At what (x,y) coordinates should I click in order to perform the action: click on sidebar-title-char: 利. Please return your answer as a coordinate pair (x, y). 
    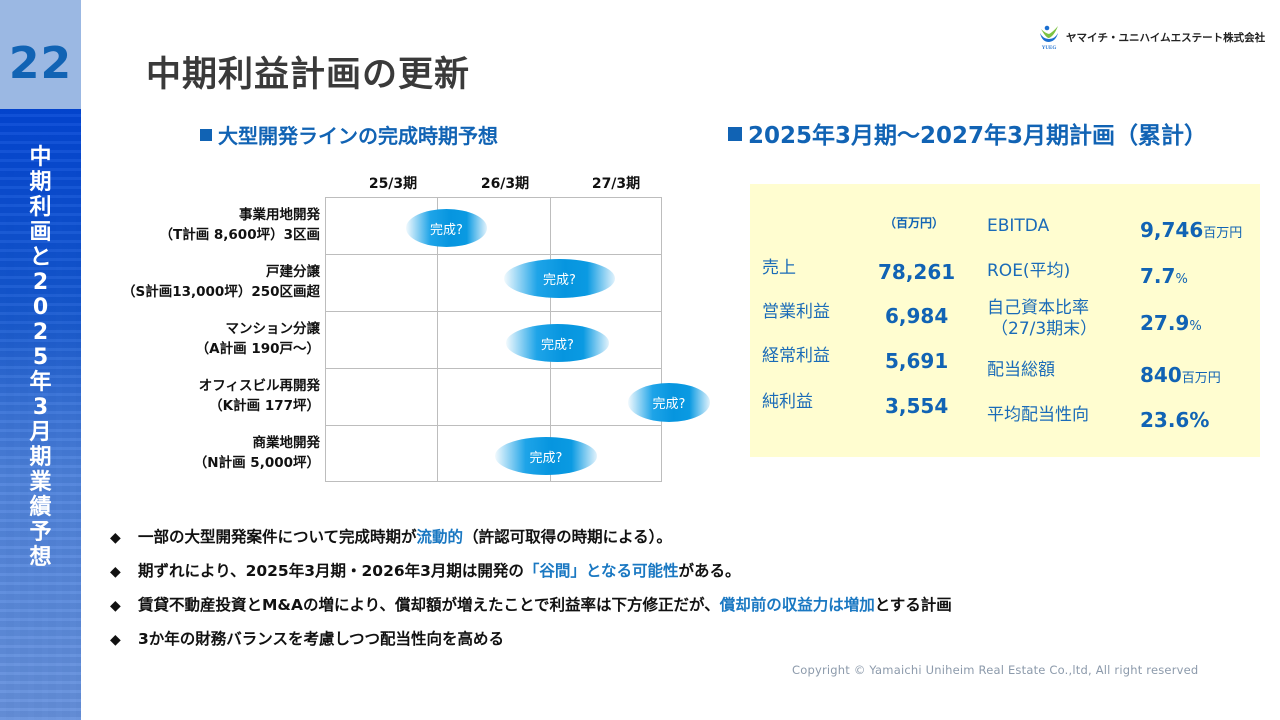
    Looking at the image, I should click on (40, 207).